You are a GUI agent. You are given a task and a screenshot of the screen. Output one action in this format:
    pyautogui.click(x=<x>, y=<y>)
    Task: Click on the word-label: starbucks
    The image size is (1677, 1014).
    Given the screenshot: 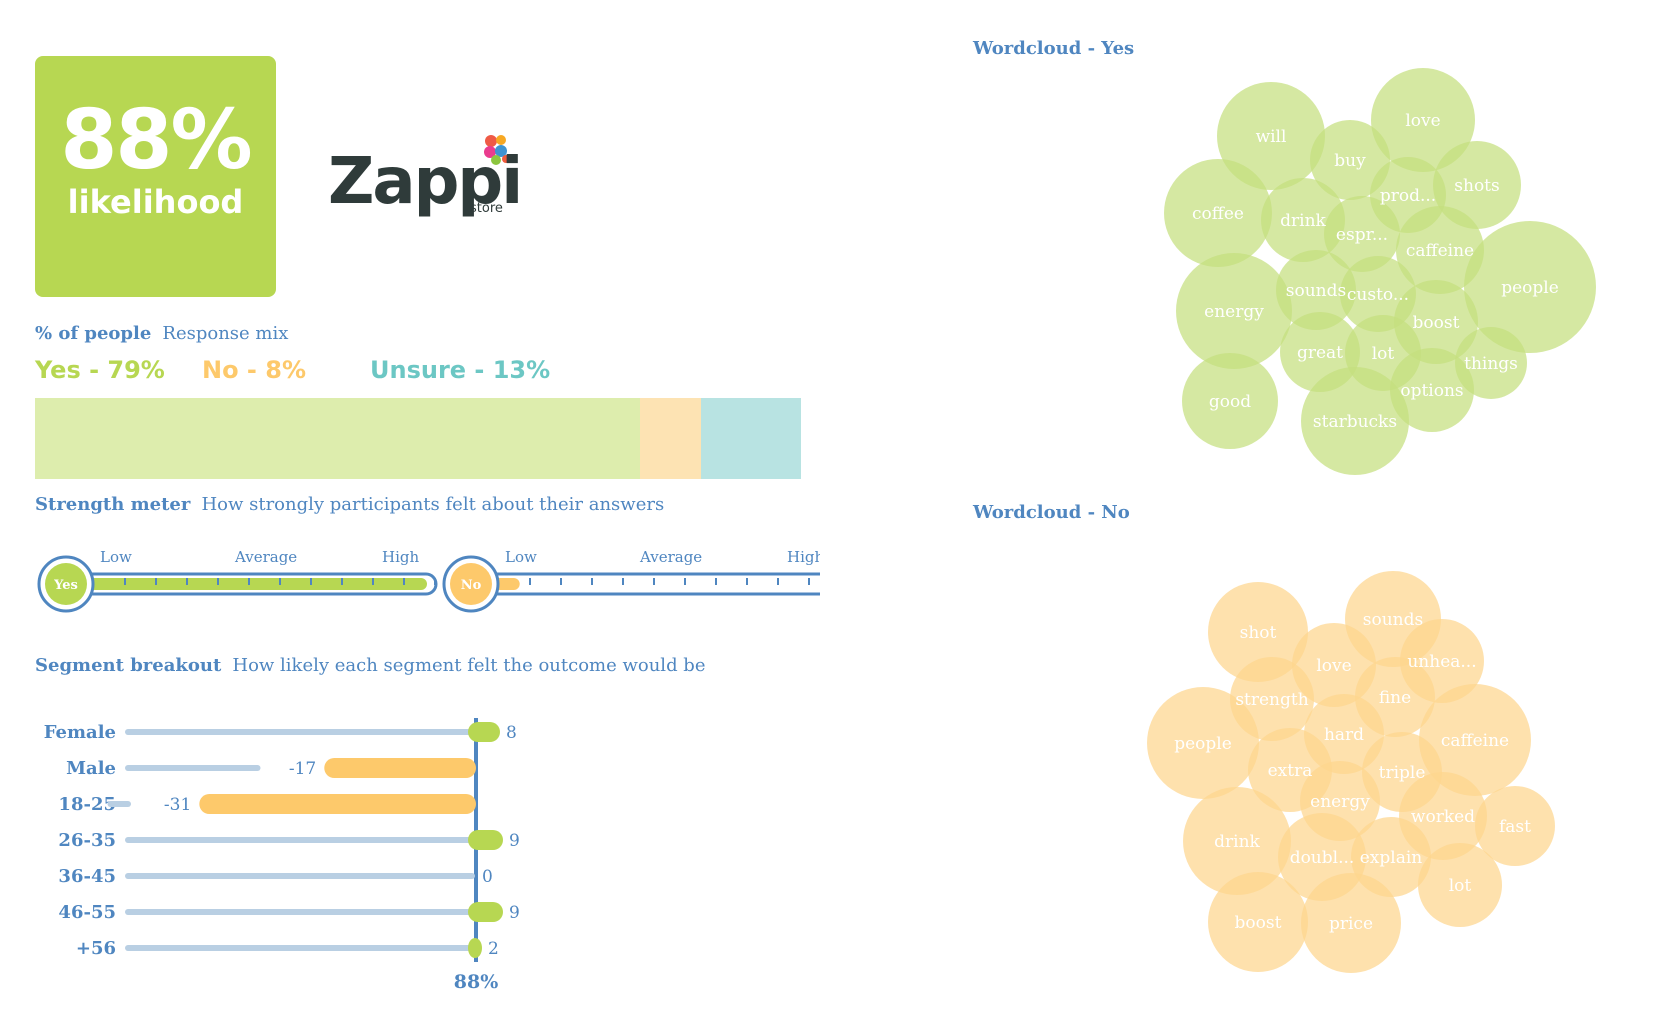 What is the action you would take?
    pyautogui.click(x=1355, y=422)
    